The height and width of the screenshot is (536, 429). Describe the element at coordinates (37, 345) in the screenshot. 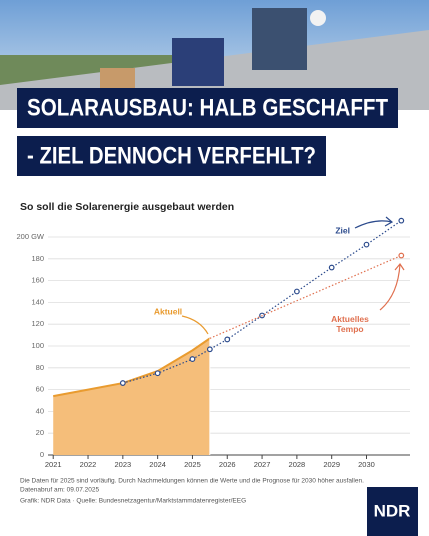

I see `y-tick-label: 100` at that location.